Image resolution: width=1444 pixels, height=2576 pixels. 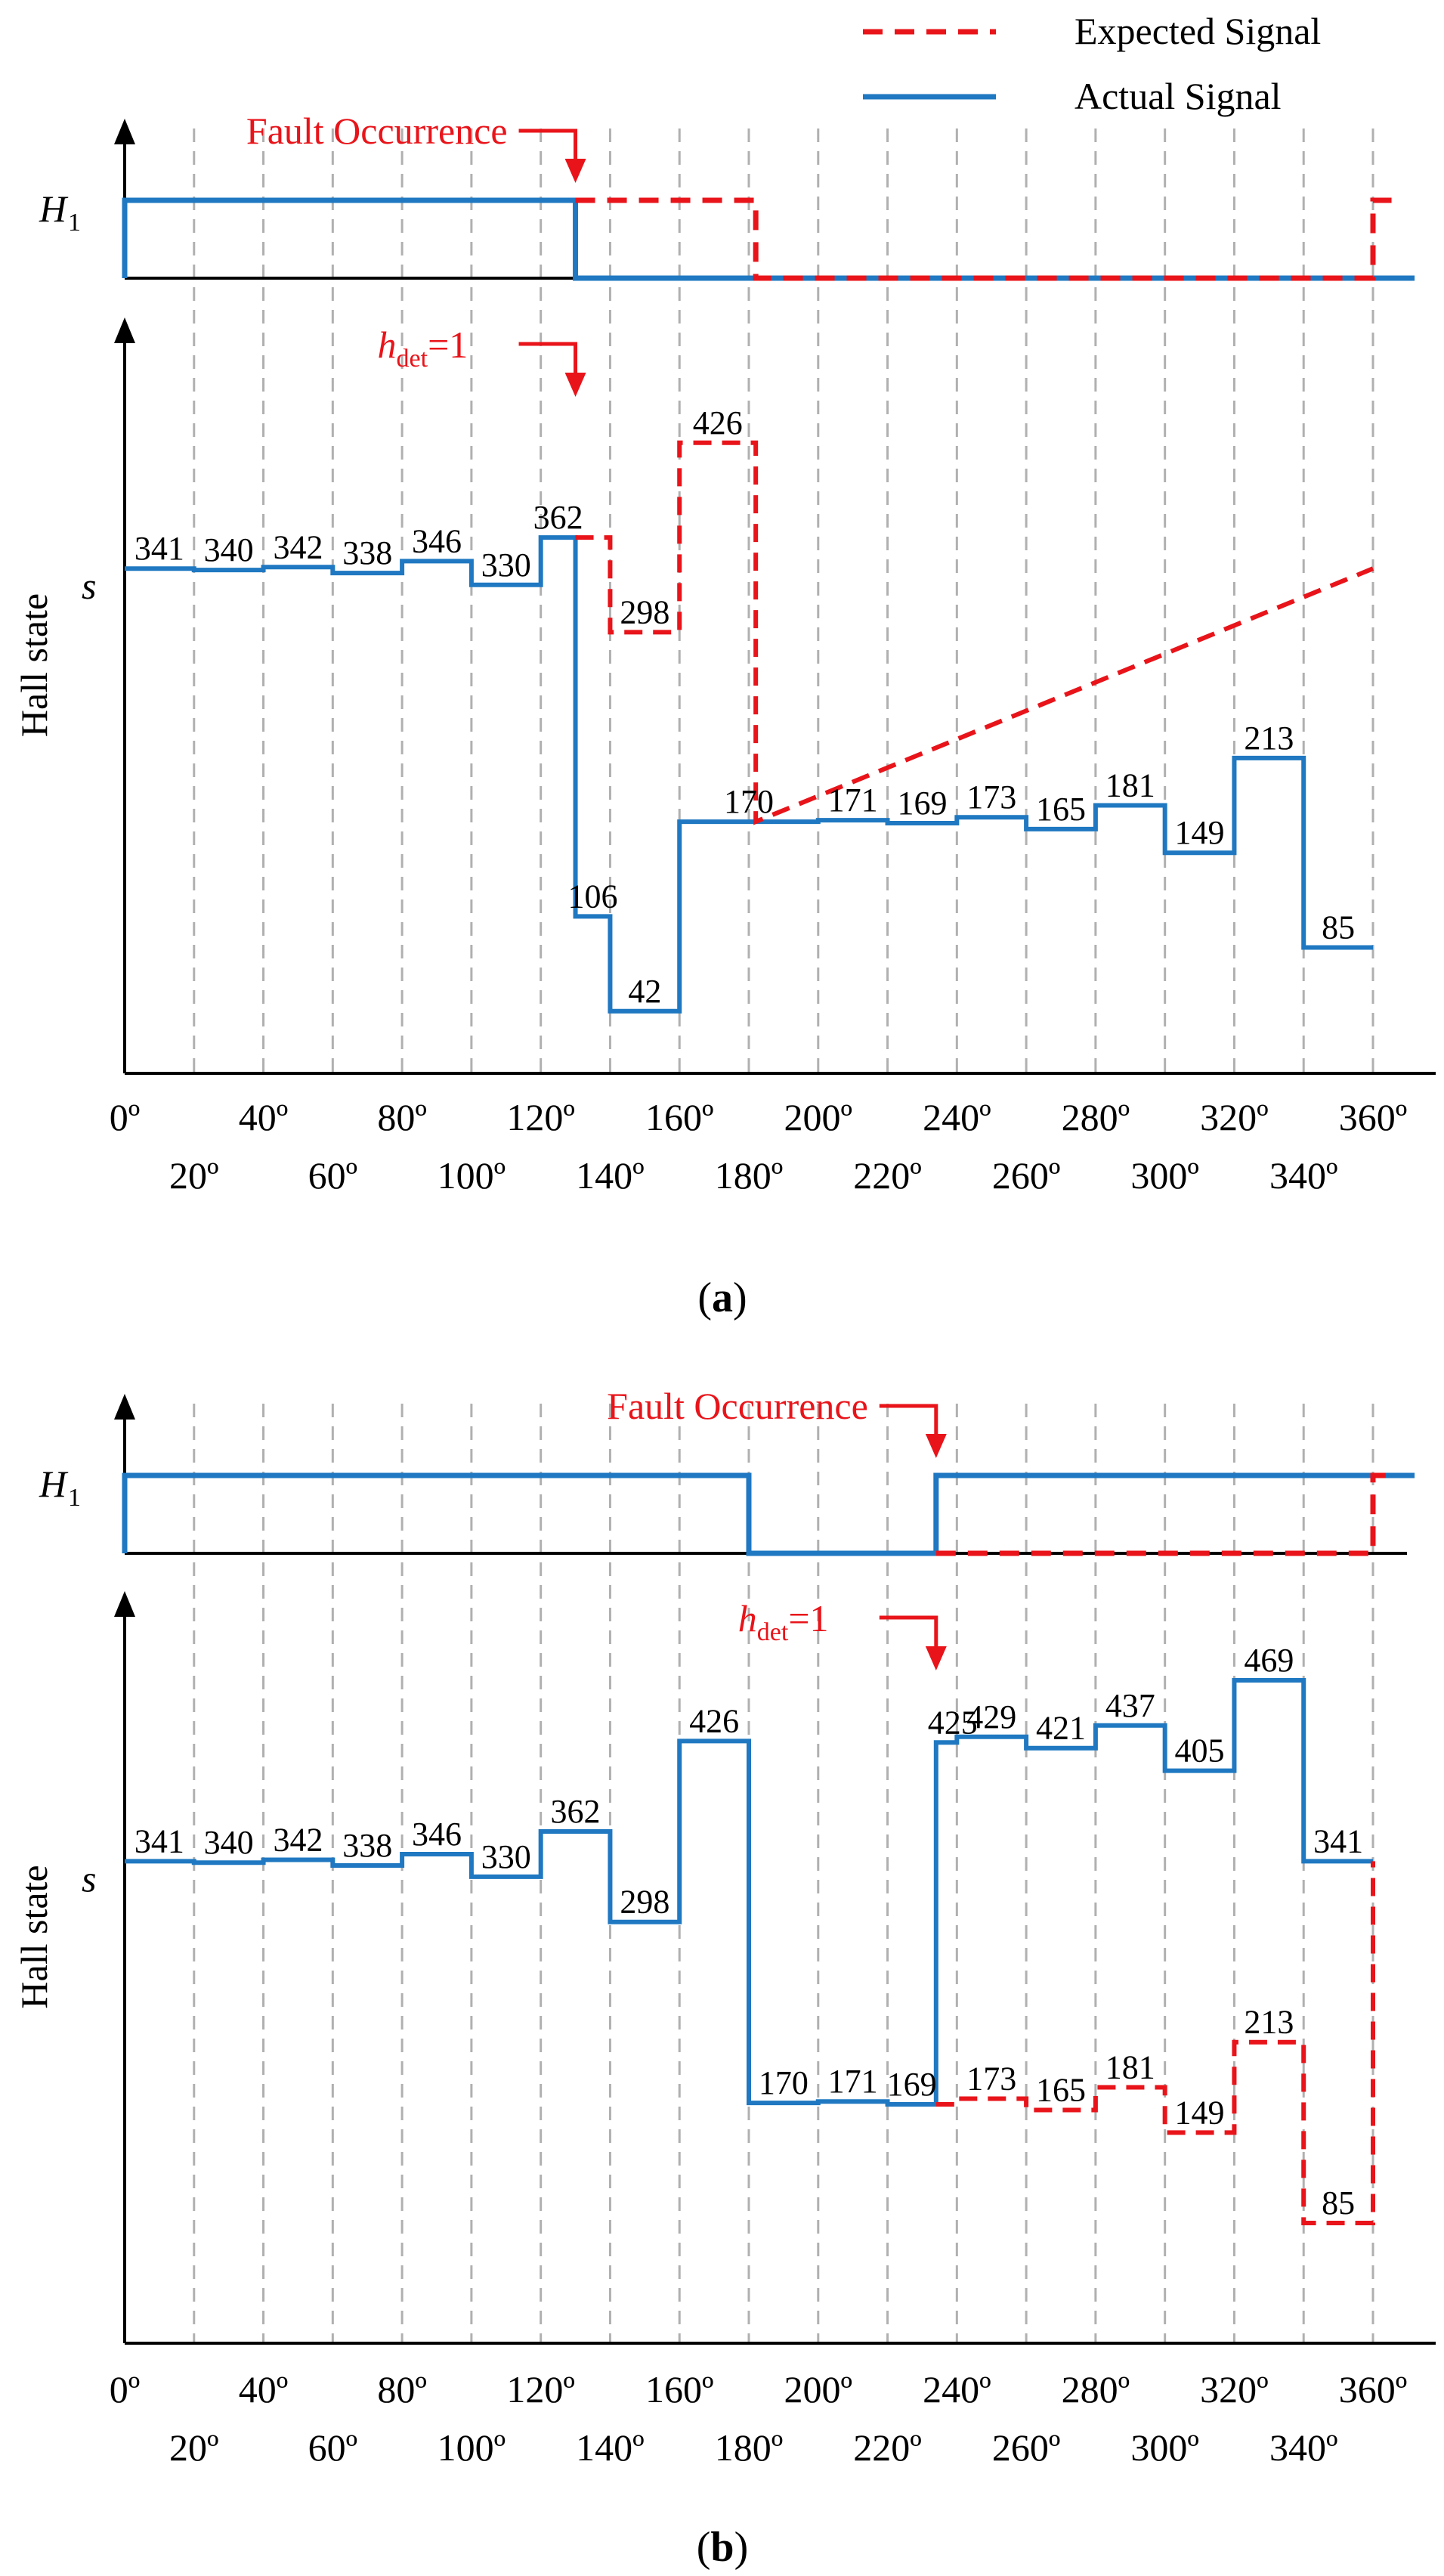 I want to click on h1-expected-signal, so click(x=985, y=239).